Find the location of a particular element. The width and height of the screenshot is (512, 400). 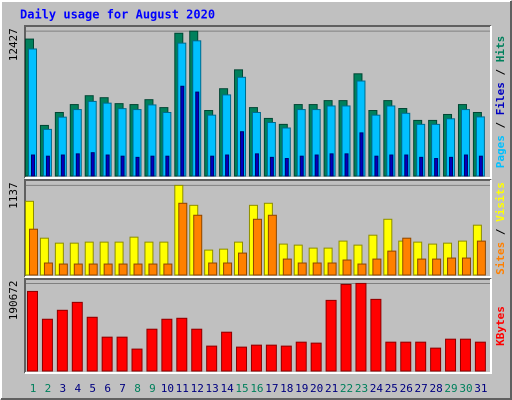

x-tick-label: 29 is located at coordinates (450, 388).